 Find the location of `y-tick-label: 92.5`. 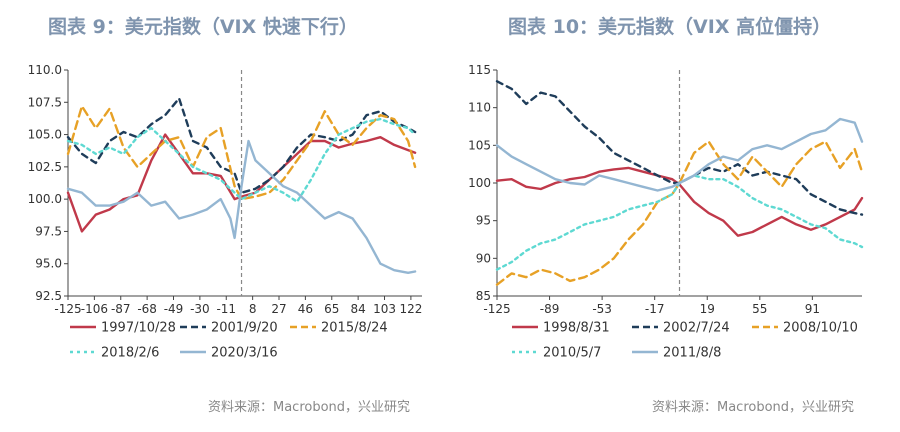

y-tick-label: 92.5 is located at coordinates (48, 296).